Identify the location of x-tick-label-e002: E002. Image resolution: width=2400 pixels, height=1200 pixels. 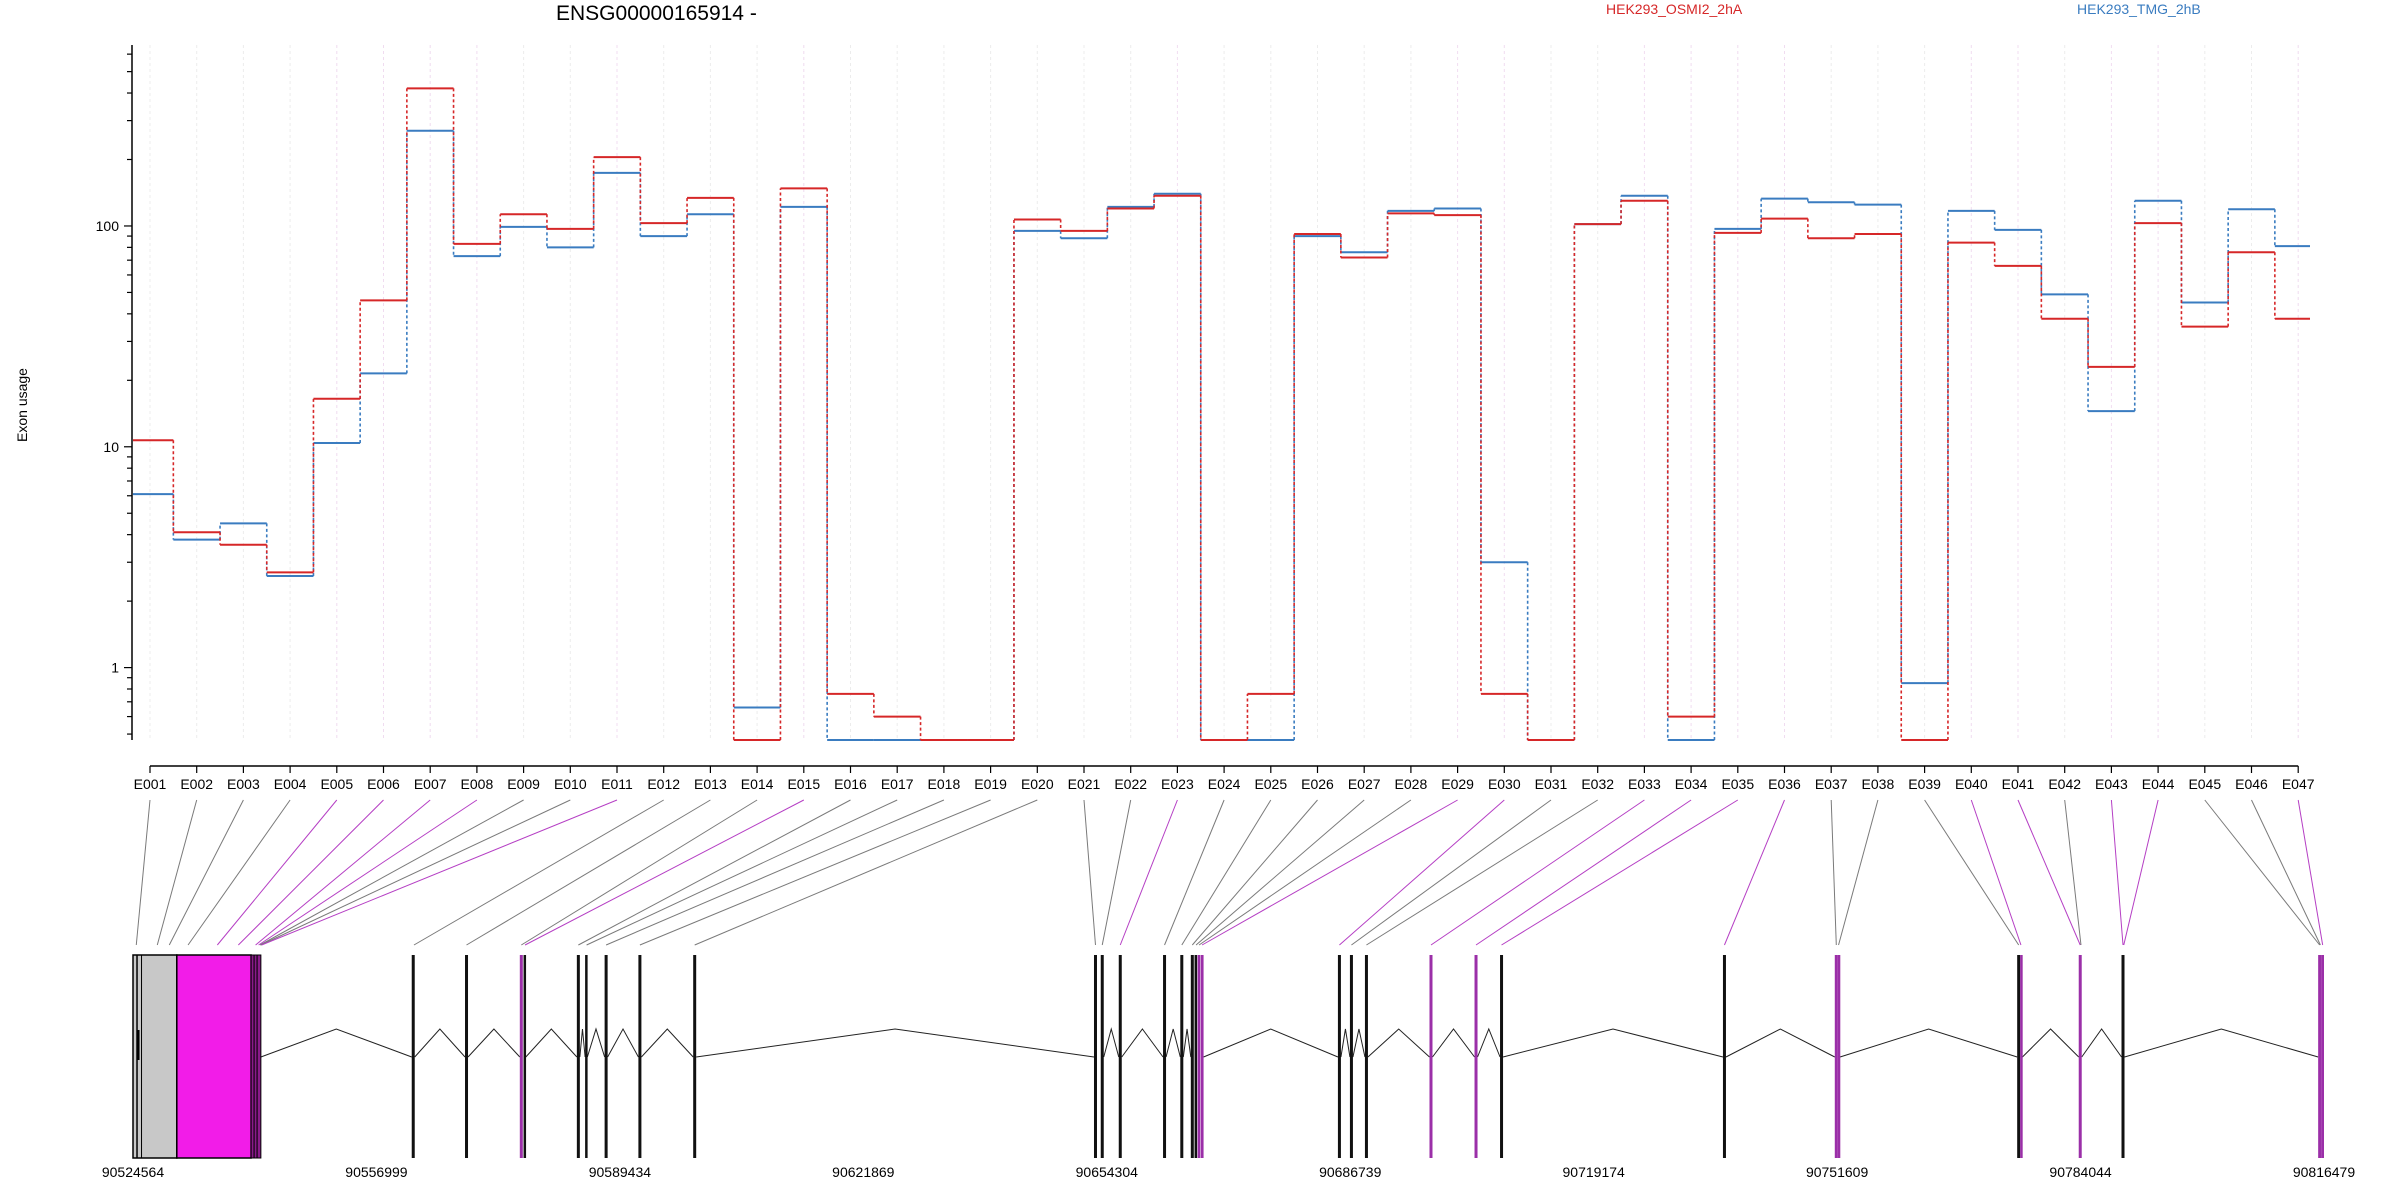
(196, 784).